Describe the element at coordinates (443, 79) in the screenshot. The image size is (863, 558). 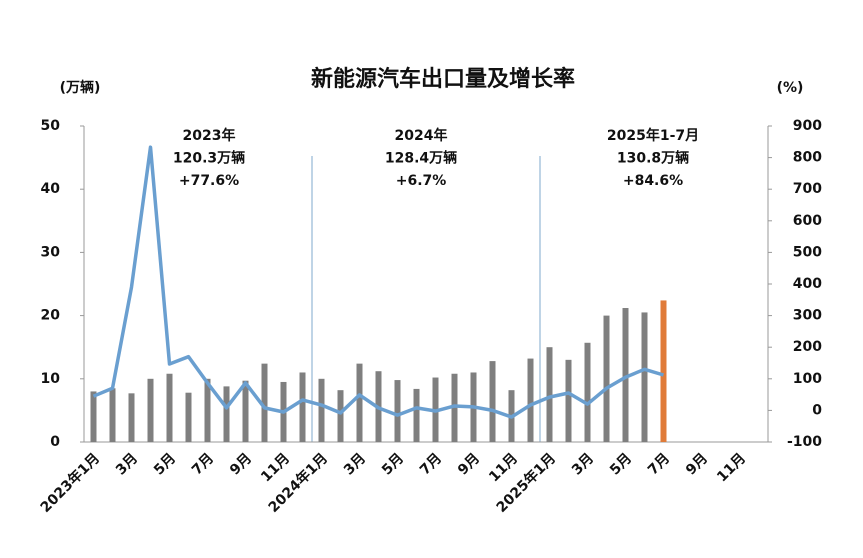
I see `chart-title: 新能源汽车出口量及增长率` at that location.